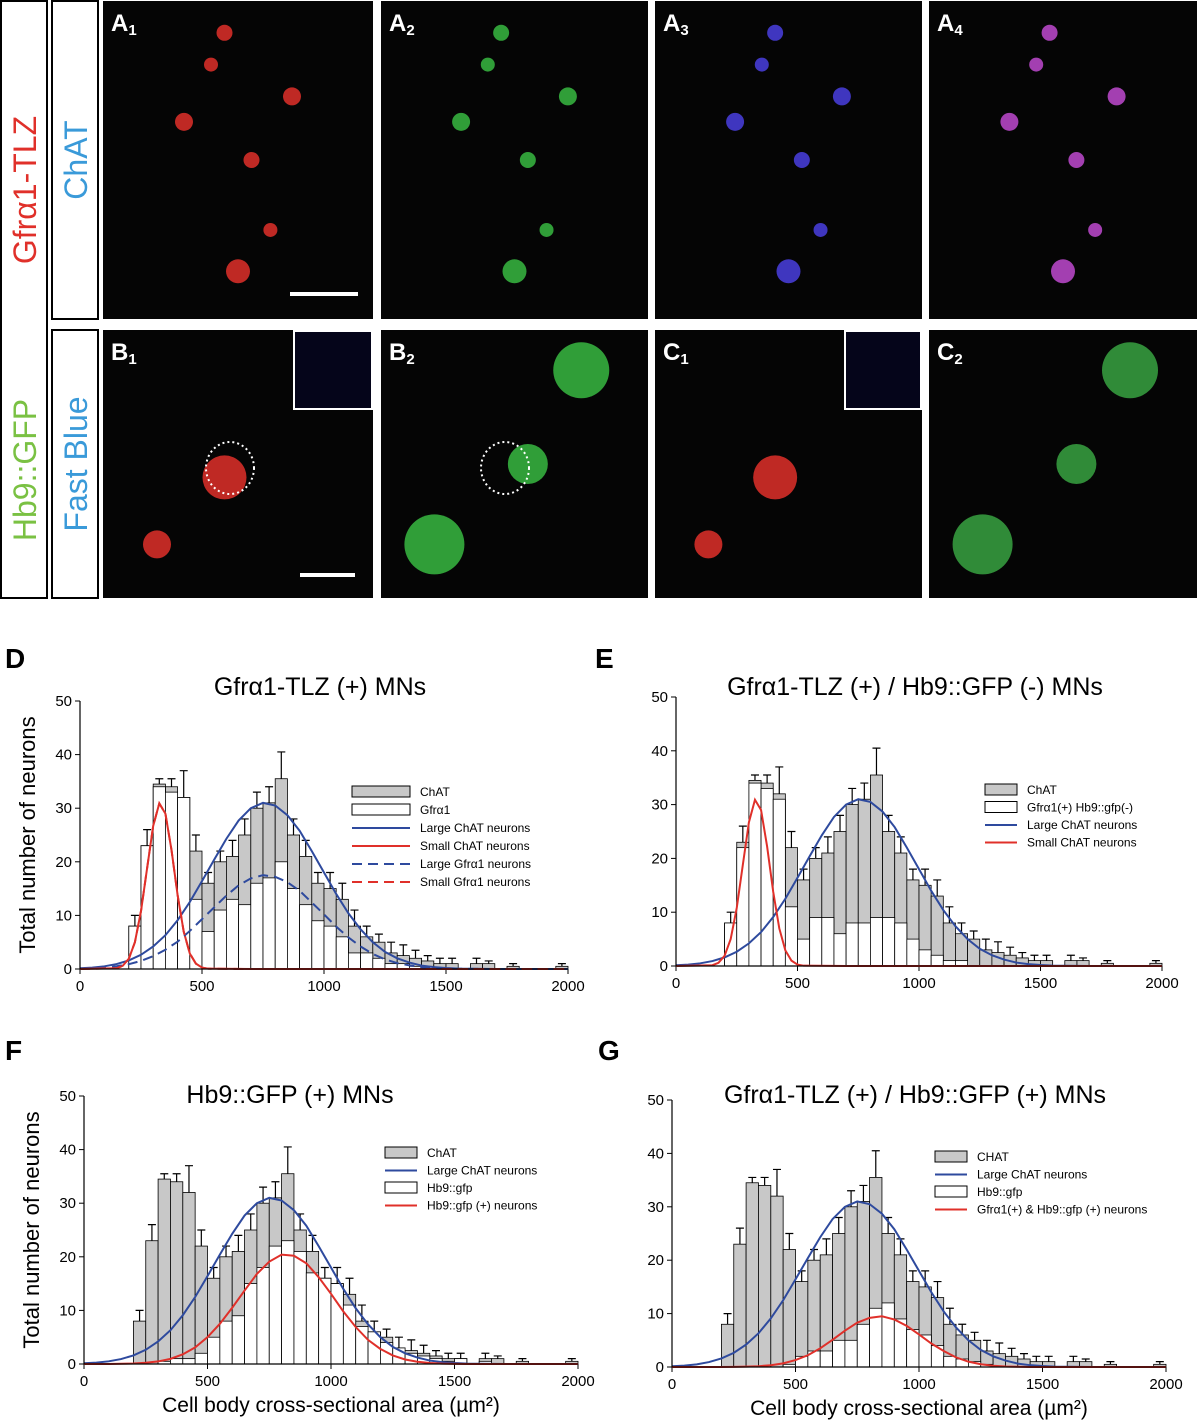  Describe the element at coordinates (67, 1096) in the screenshot. I see `y-tick-label: 50` at that location.